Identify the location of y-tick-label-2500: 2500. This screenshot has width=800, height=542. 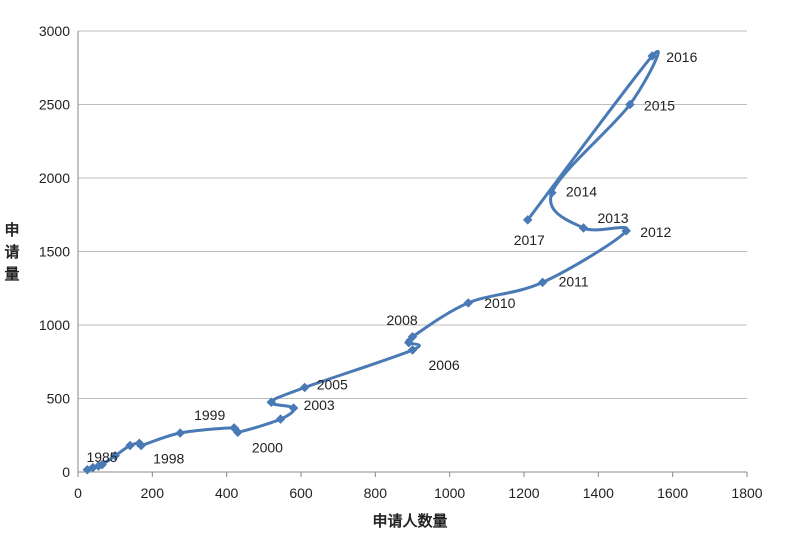
(54, 105).